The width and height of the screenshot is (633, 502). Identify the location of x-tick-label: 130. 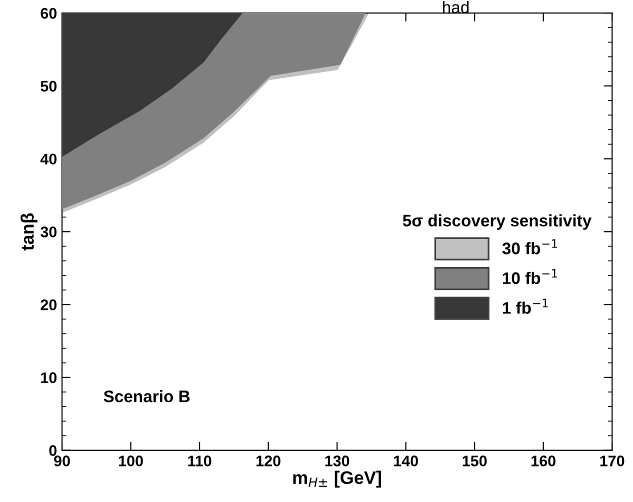
(337, 461).